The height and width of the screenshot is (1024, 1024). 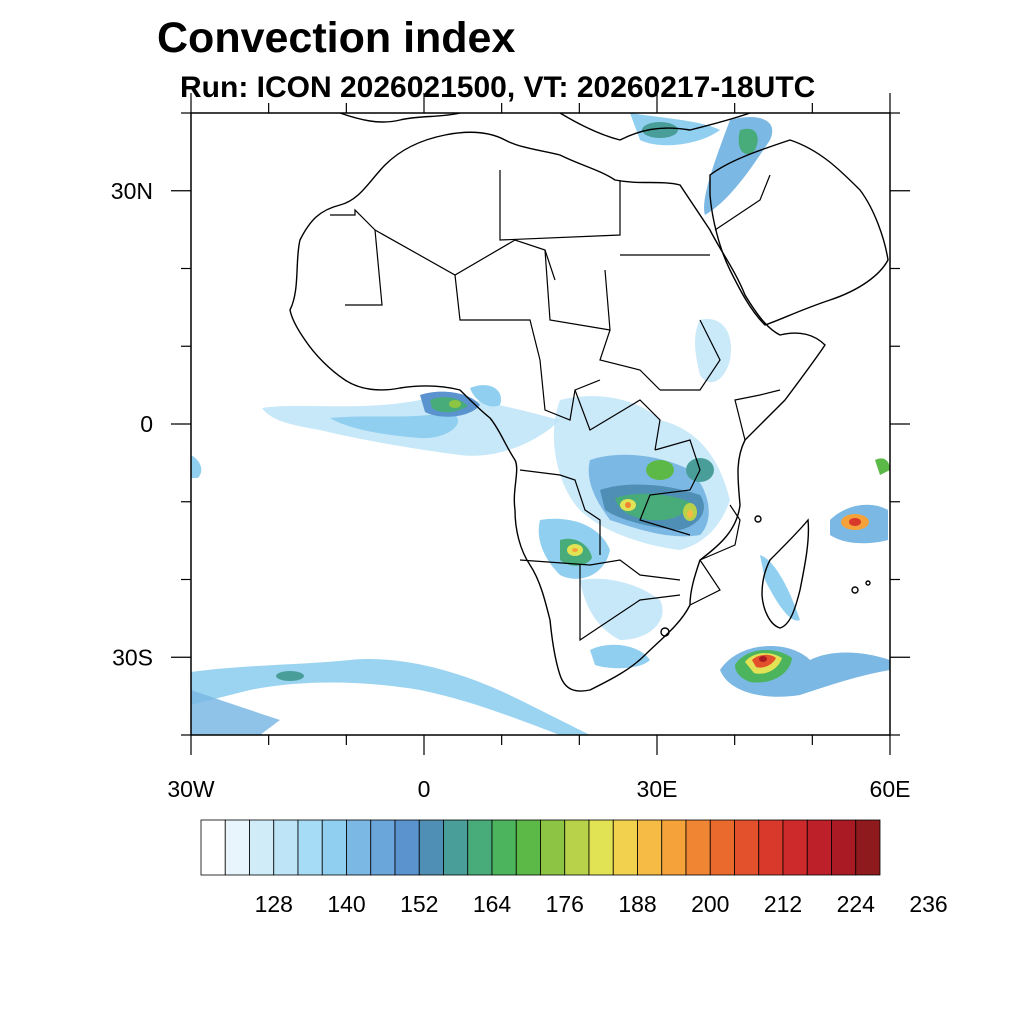 What do you see at coordinates (146, 424) in the screenshot?
I see `y-tick-label: 0` at bounding box center [146, 424].